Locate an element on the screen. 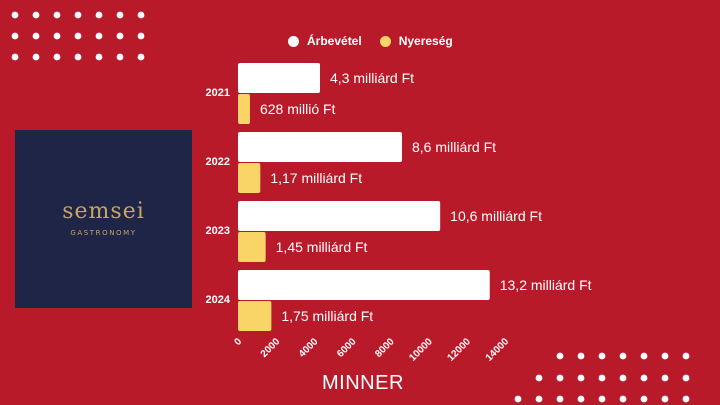 This screenshot has width=720, height=405. profit-data-label: 628 millió Ft is located at coordinates (298, 109).